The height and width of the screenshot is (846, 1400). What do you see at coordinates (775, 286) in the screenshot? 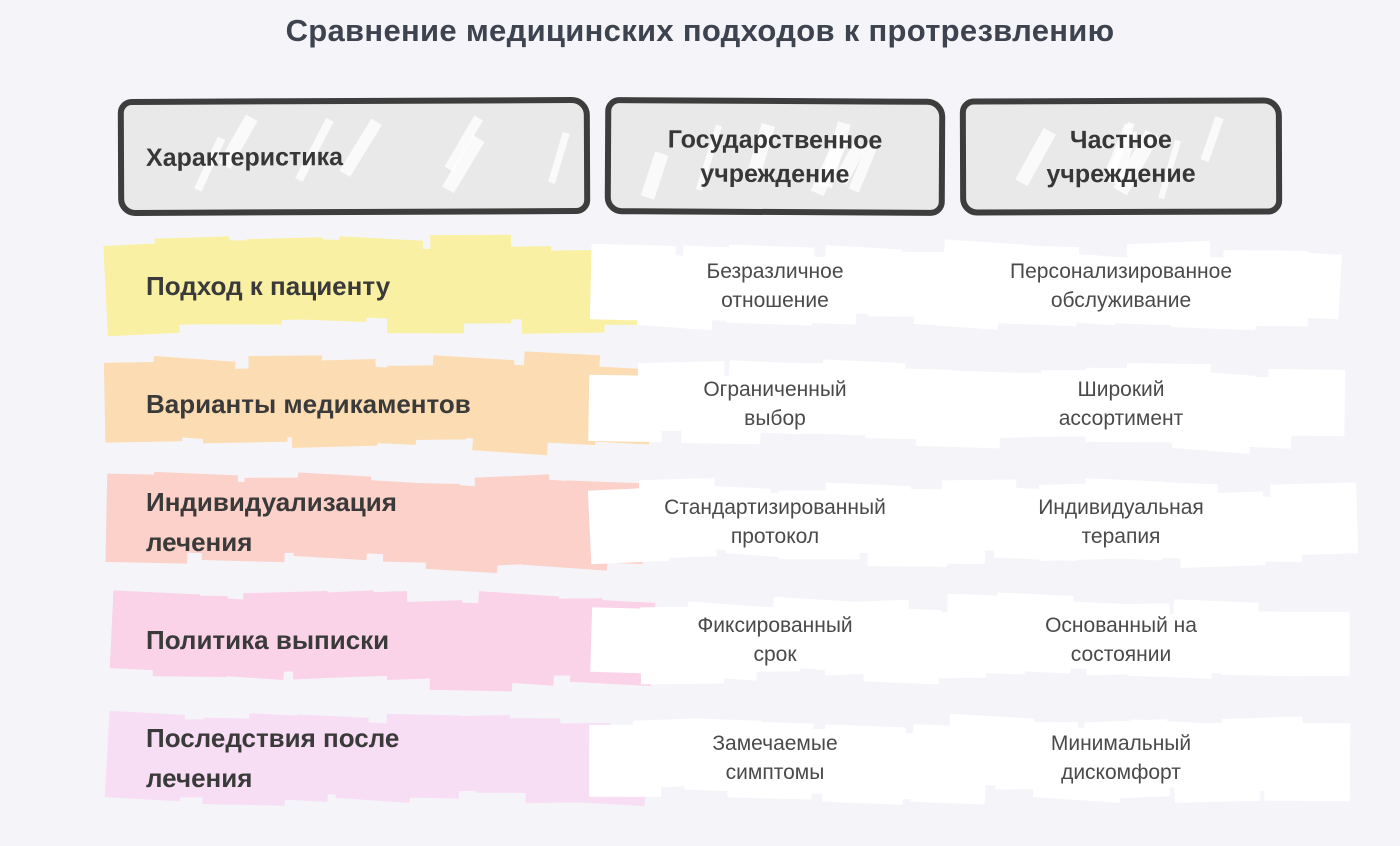
I see `state-value: Безразличное отношение` at bounding box center [775, 286].